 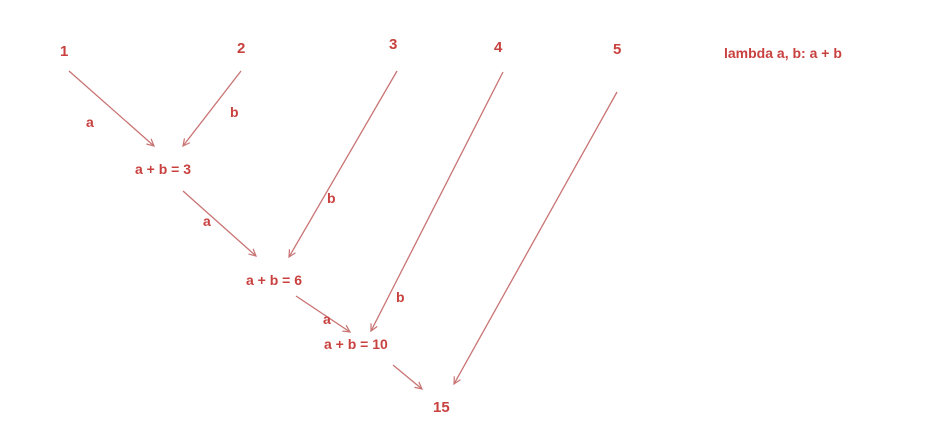 What do you see at coordinates (617, 49) in the screenshot?
I see `input-5: 5` at bounding box center [617, 49].